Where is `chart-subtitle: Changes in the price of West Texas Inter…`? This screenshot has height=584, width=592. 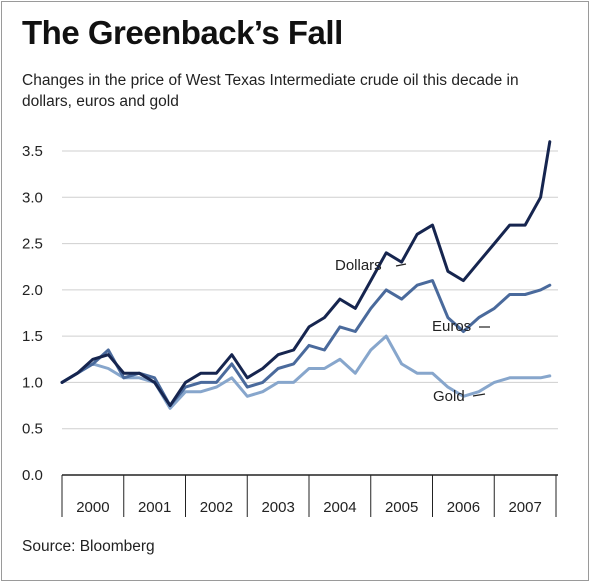 chart-subtitle: Changes in the price of West Texas Inter… is located at coordinates (270, 91).